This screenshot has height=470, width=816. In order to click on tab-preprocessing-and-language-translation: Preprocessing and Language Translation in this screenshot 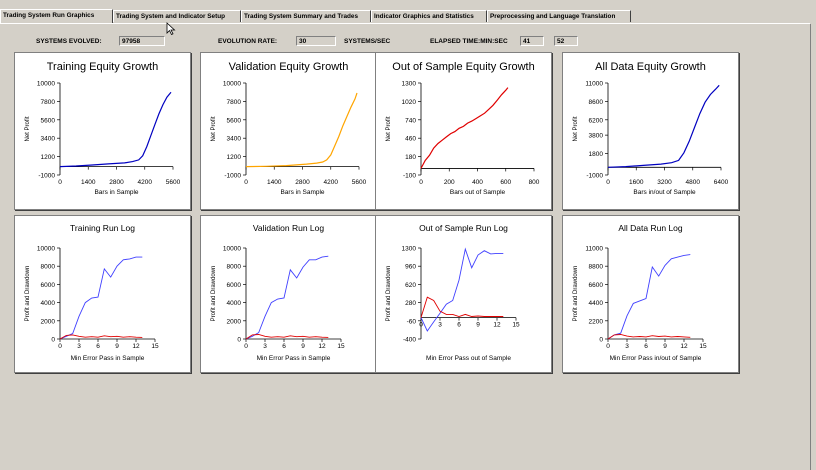, I will do `click(559, 16)`.